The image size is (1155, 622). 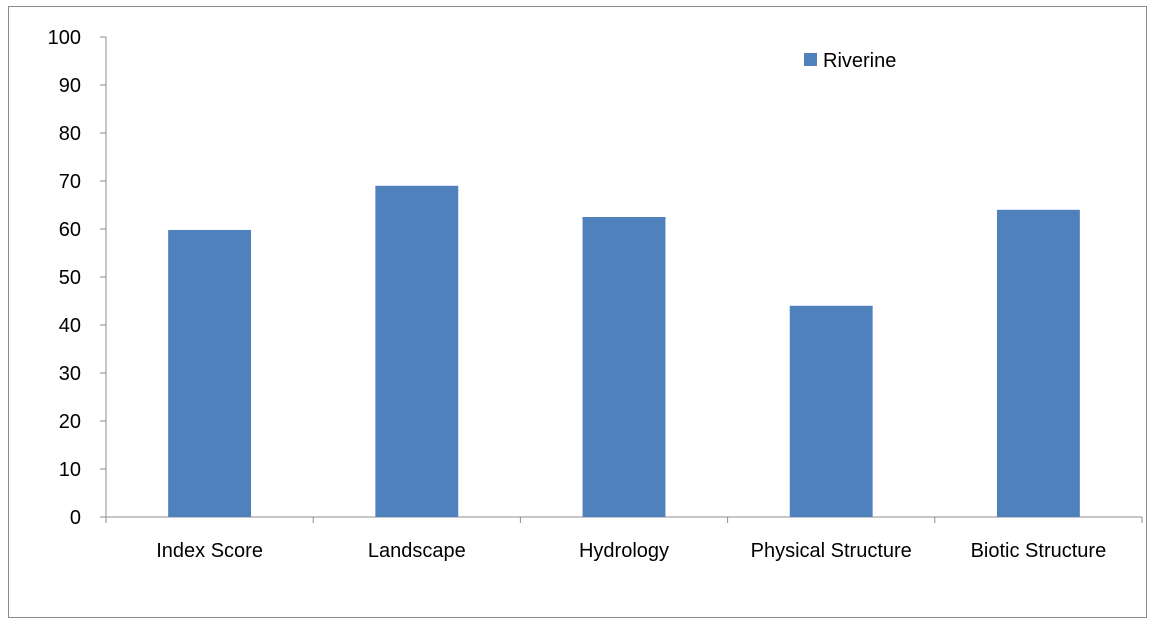 What do you see at coordinates (1038, 363) in the screenshot?
I see `bar-biotic-structure` at bounding box center [1038, 363].